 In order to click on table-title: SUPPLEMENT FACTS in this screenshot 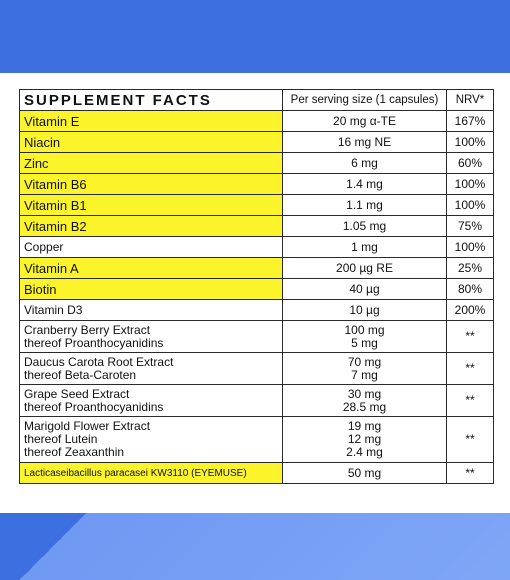, I will do `click(151, 100)`.